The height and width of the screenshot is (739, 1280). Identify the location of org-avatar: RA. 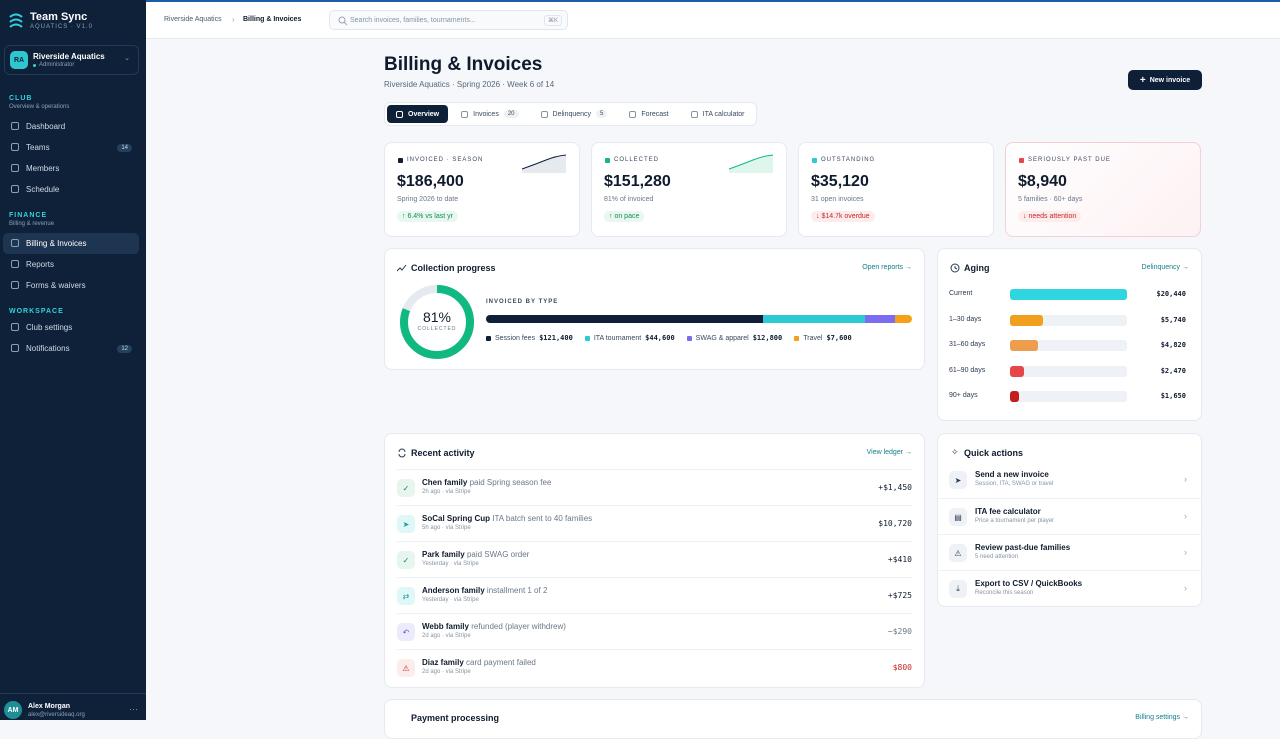
(19, 60).